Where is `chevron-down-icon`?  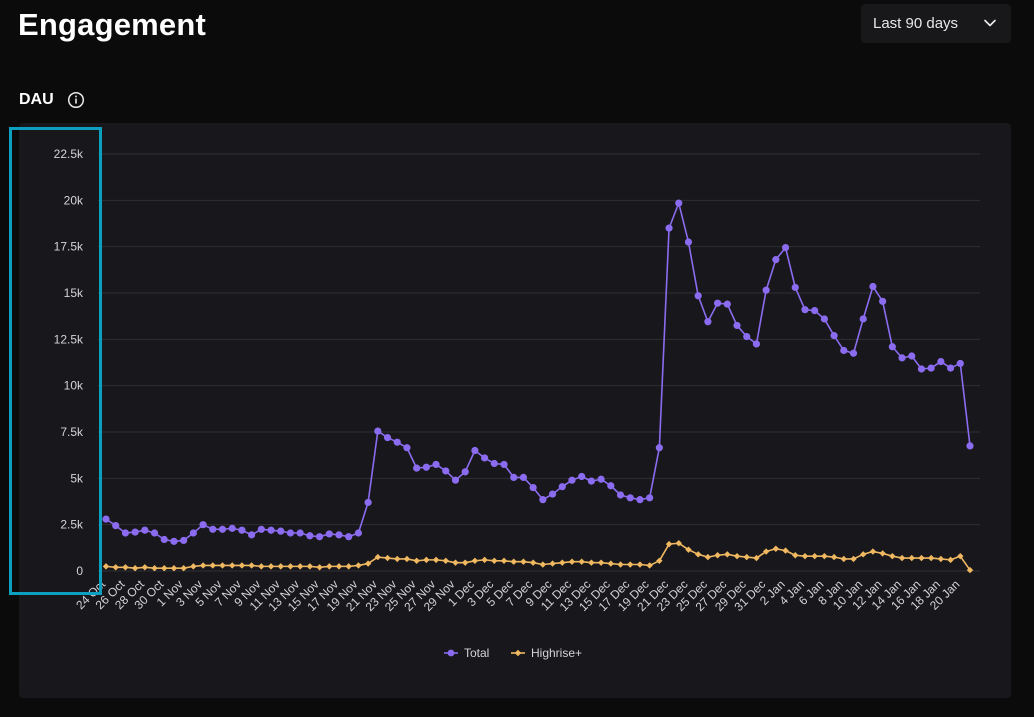
chevron-down-icon is located at coordinates (990, 23).